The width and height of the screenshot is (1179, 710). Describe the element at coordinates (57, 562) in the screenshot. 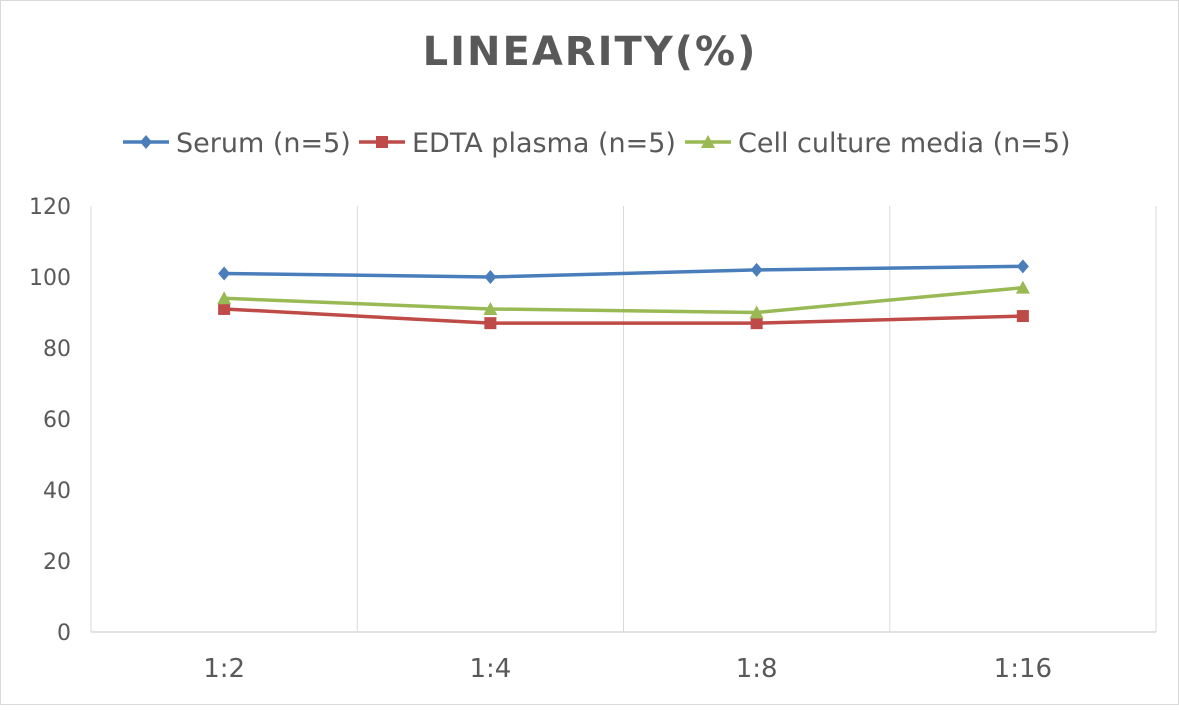

I see `y-tick-label: 20` at that location.